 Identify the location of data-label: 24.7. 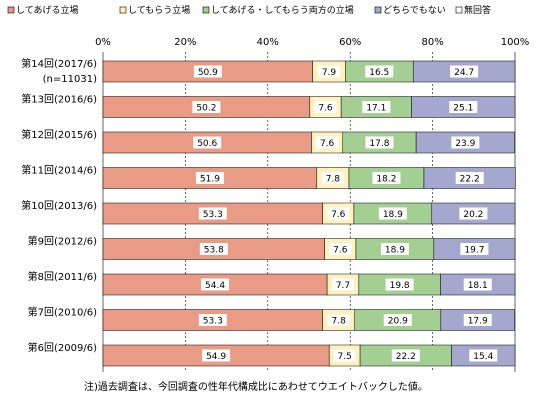
(464, 73).